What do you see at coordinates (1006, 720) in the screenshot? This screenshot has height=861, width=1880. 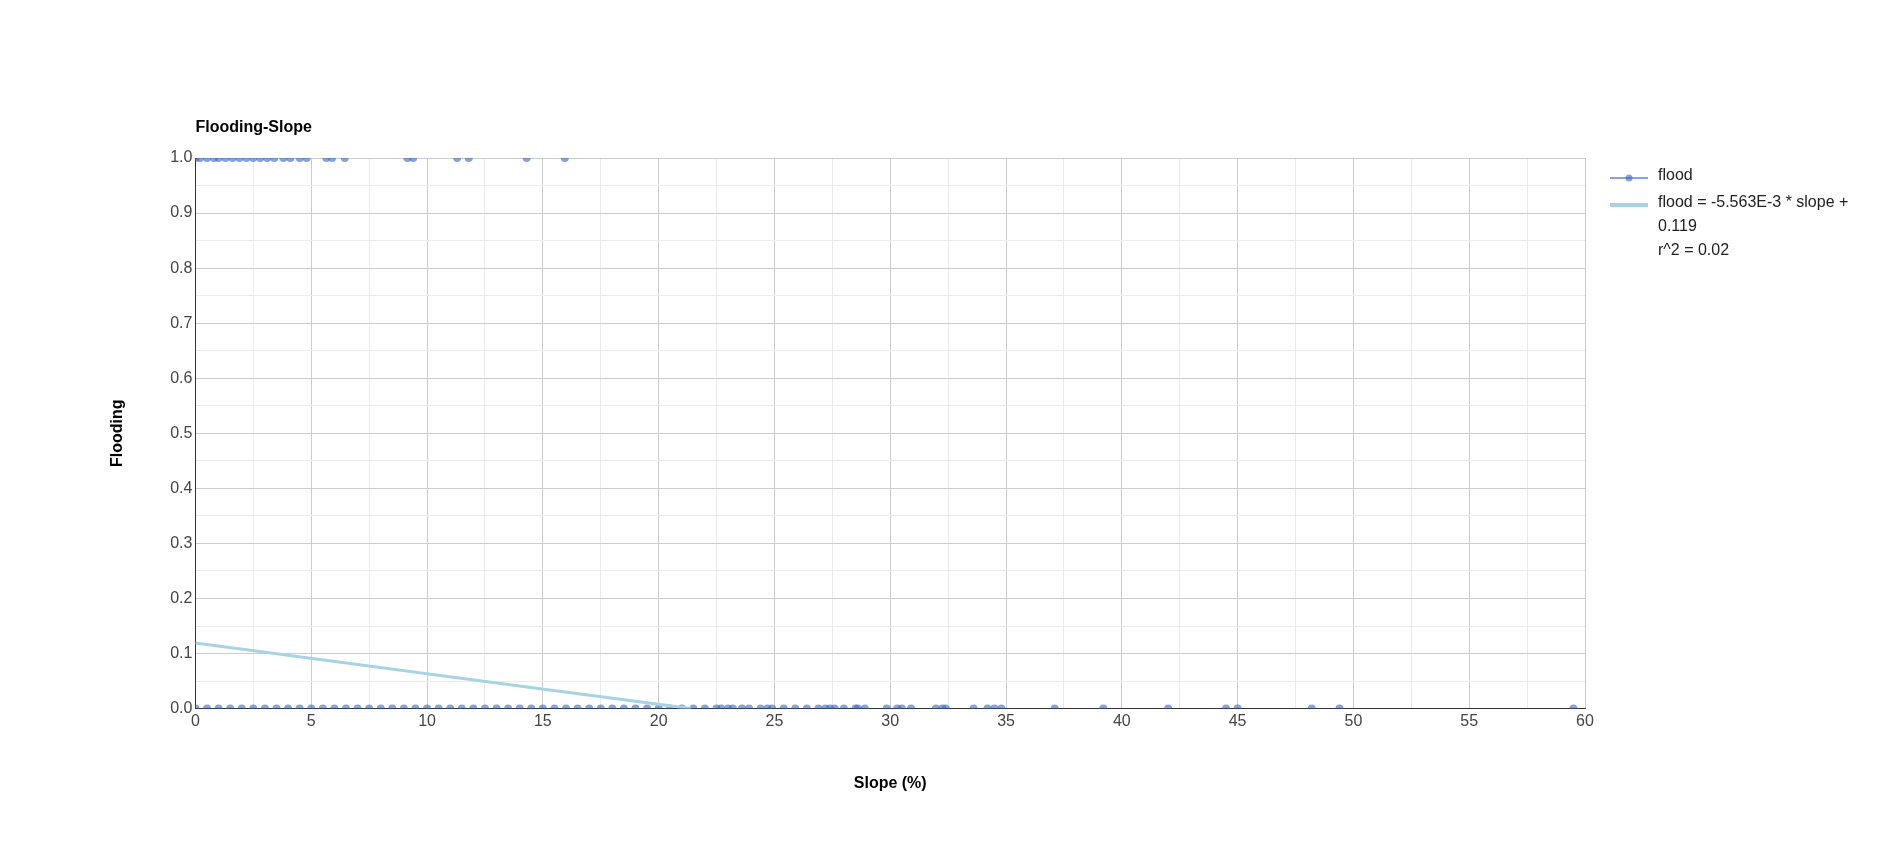 I see `x-tick-label: 35` at bounding box center [1006, 720].